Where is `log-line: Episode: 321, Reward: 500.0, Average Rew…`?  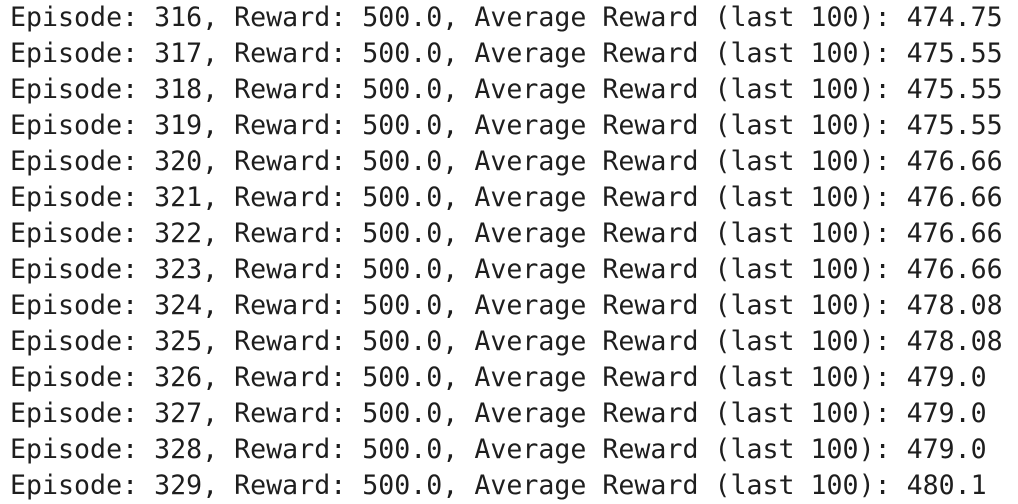 log-line: Episode: 321, Reward: 500.0, Average Rew… is located at coordinates (506, 197).